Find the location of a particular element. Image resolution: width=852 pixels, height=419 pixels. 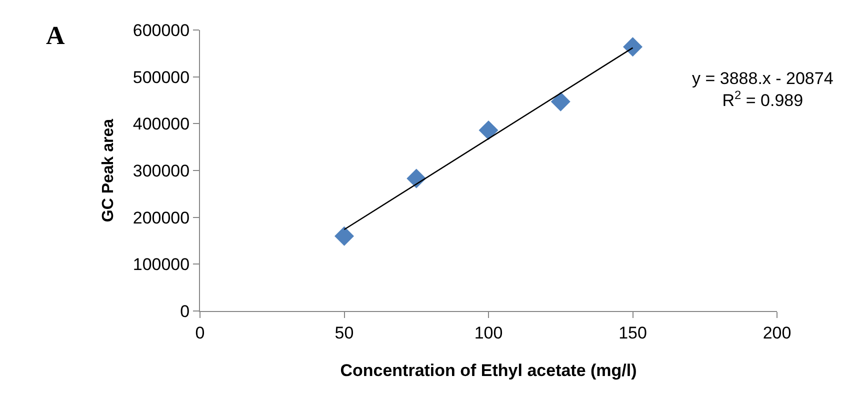

x-tick-label: 0 is located at coordinates (200, 332).